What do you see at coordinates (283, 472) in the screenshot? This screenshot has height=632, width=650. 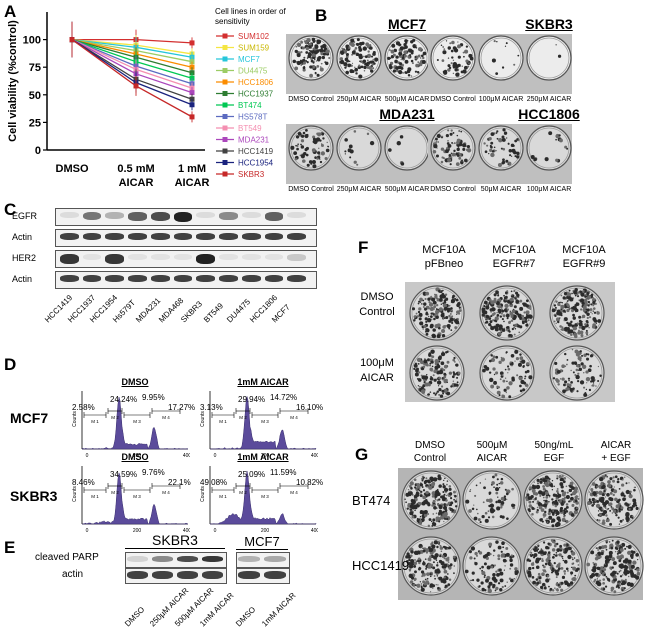 I see `phase-percent: 11.59%` at bounding box center [283, 472].